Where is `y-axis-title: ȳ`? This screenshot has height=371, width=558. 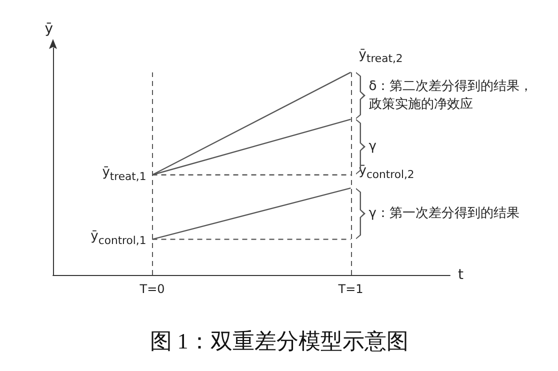 y-axis-title: ȳ is located at coordinates (48, 29).